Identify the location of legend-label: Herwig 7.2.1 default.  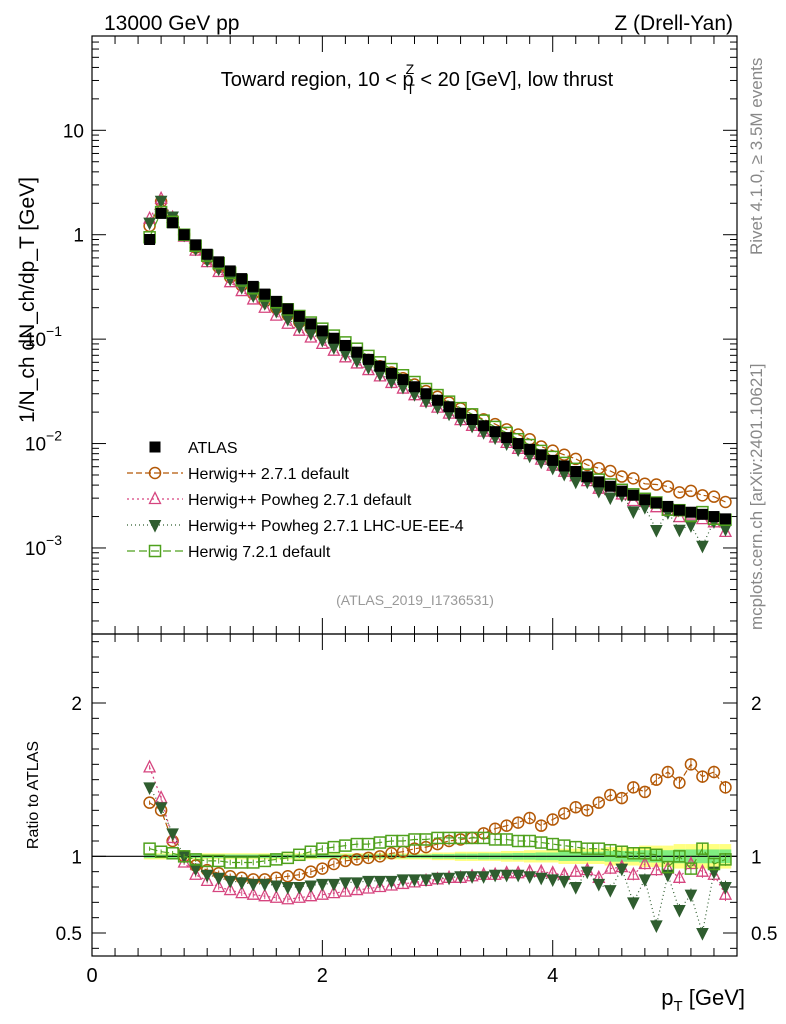
(259, 552).